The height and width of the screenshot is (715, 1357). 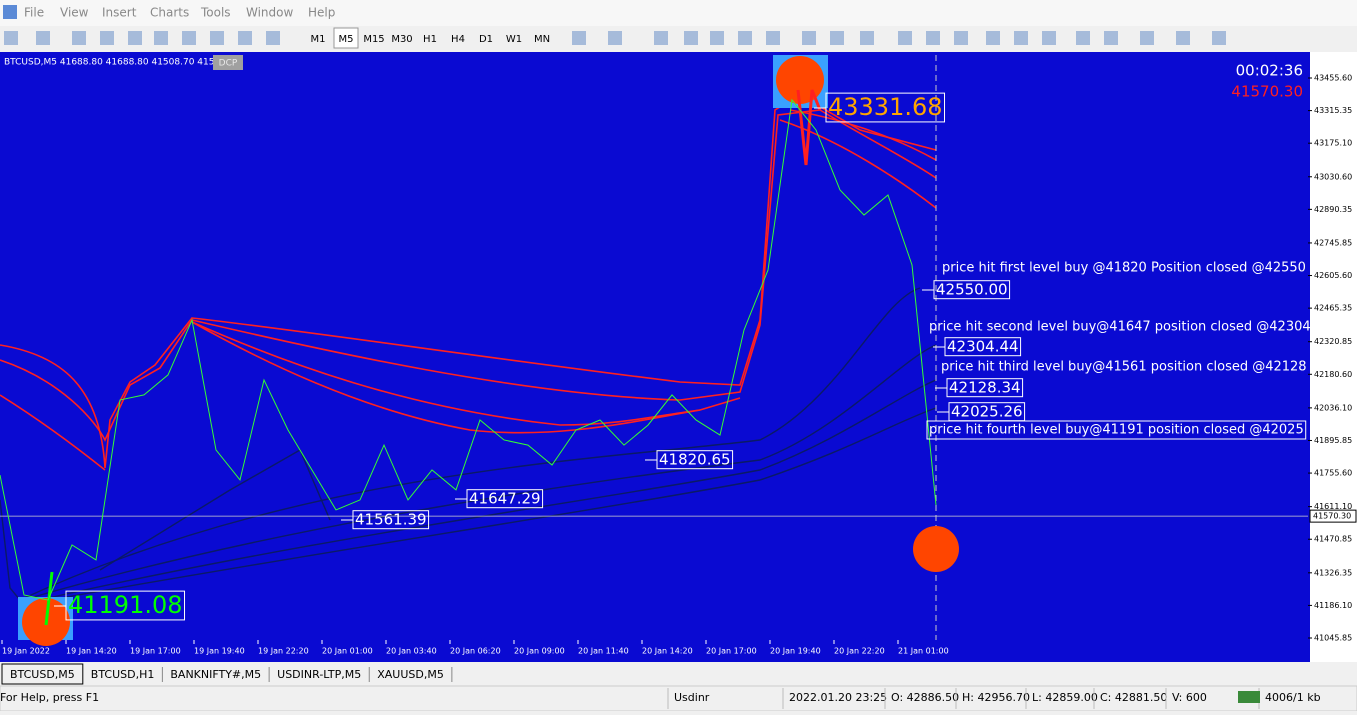 What do you see at coordinates (514, 39) in the screenshot?
I see `timeframe-button: W1` at bounding box center [514, 39].